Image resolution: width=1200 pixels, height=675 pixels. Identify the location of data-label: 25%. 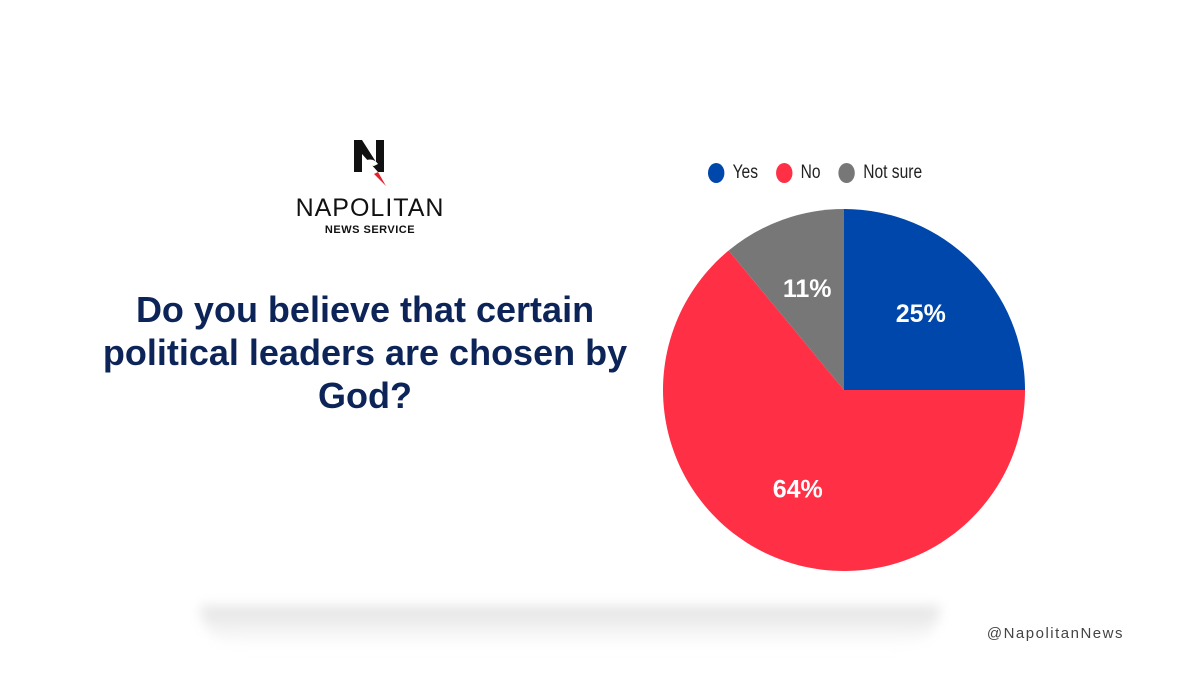
(921, 314).